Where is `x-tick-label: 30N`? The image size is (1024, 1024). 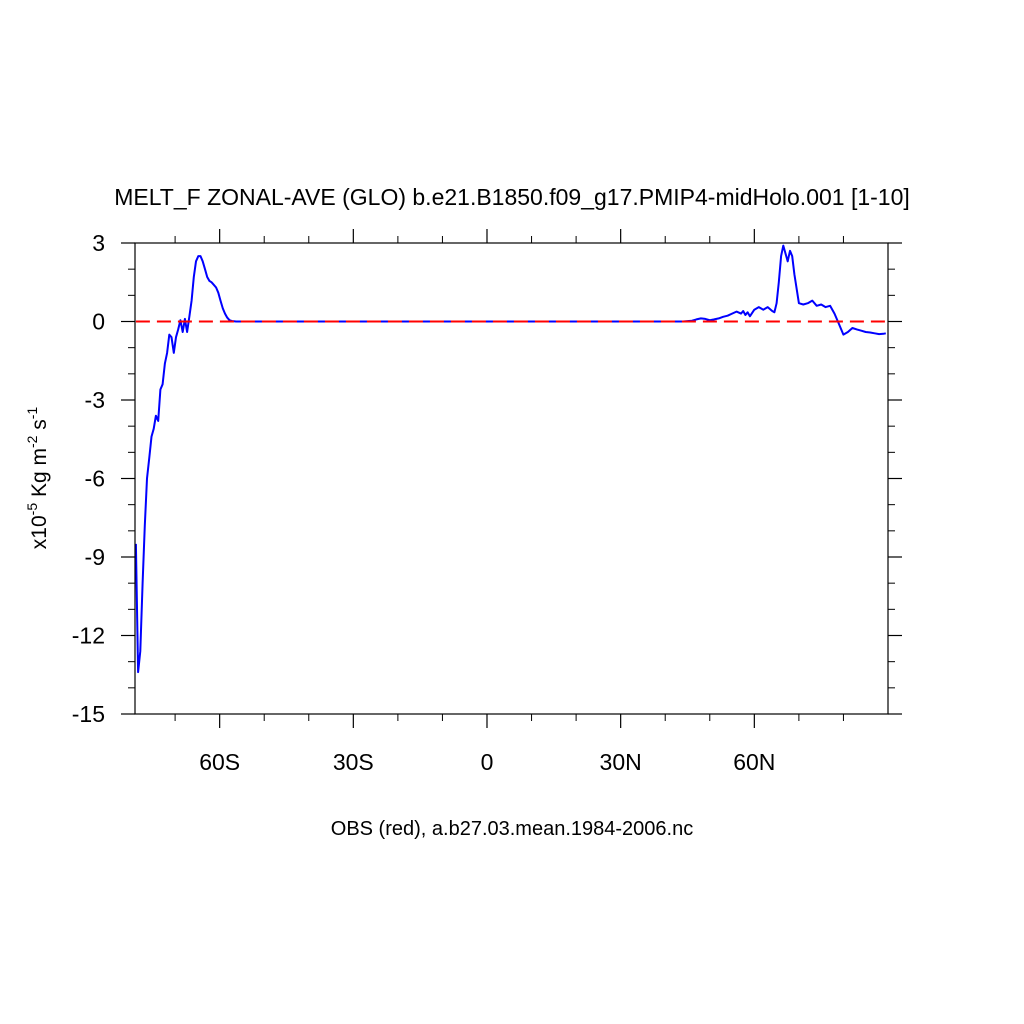
x-tick-label: 30N is located at coordinates (621, 762).